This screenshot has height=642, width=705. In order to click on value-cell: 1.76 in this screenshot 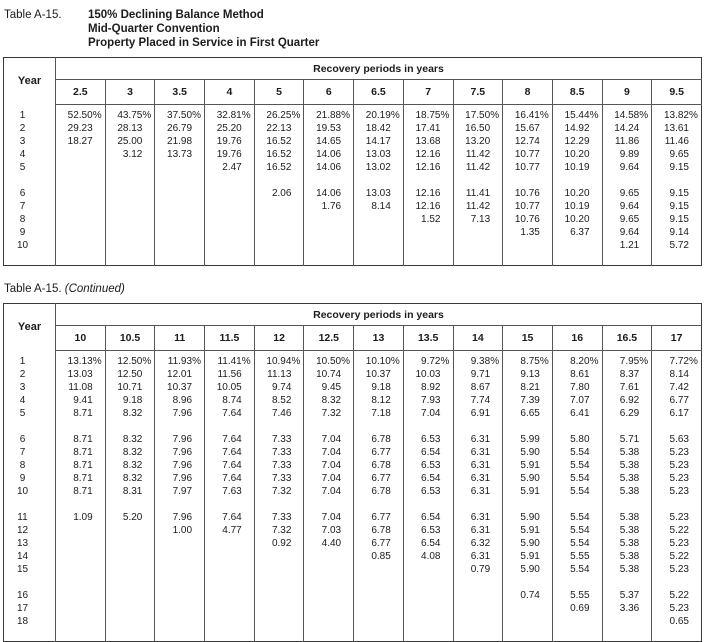, I will do `click(328, 206)`.